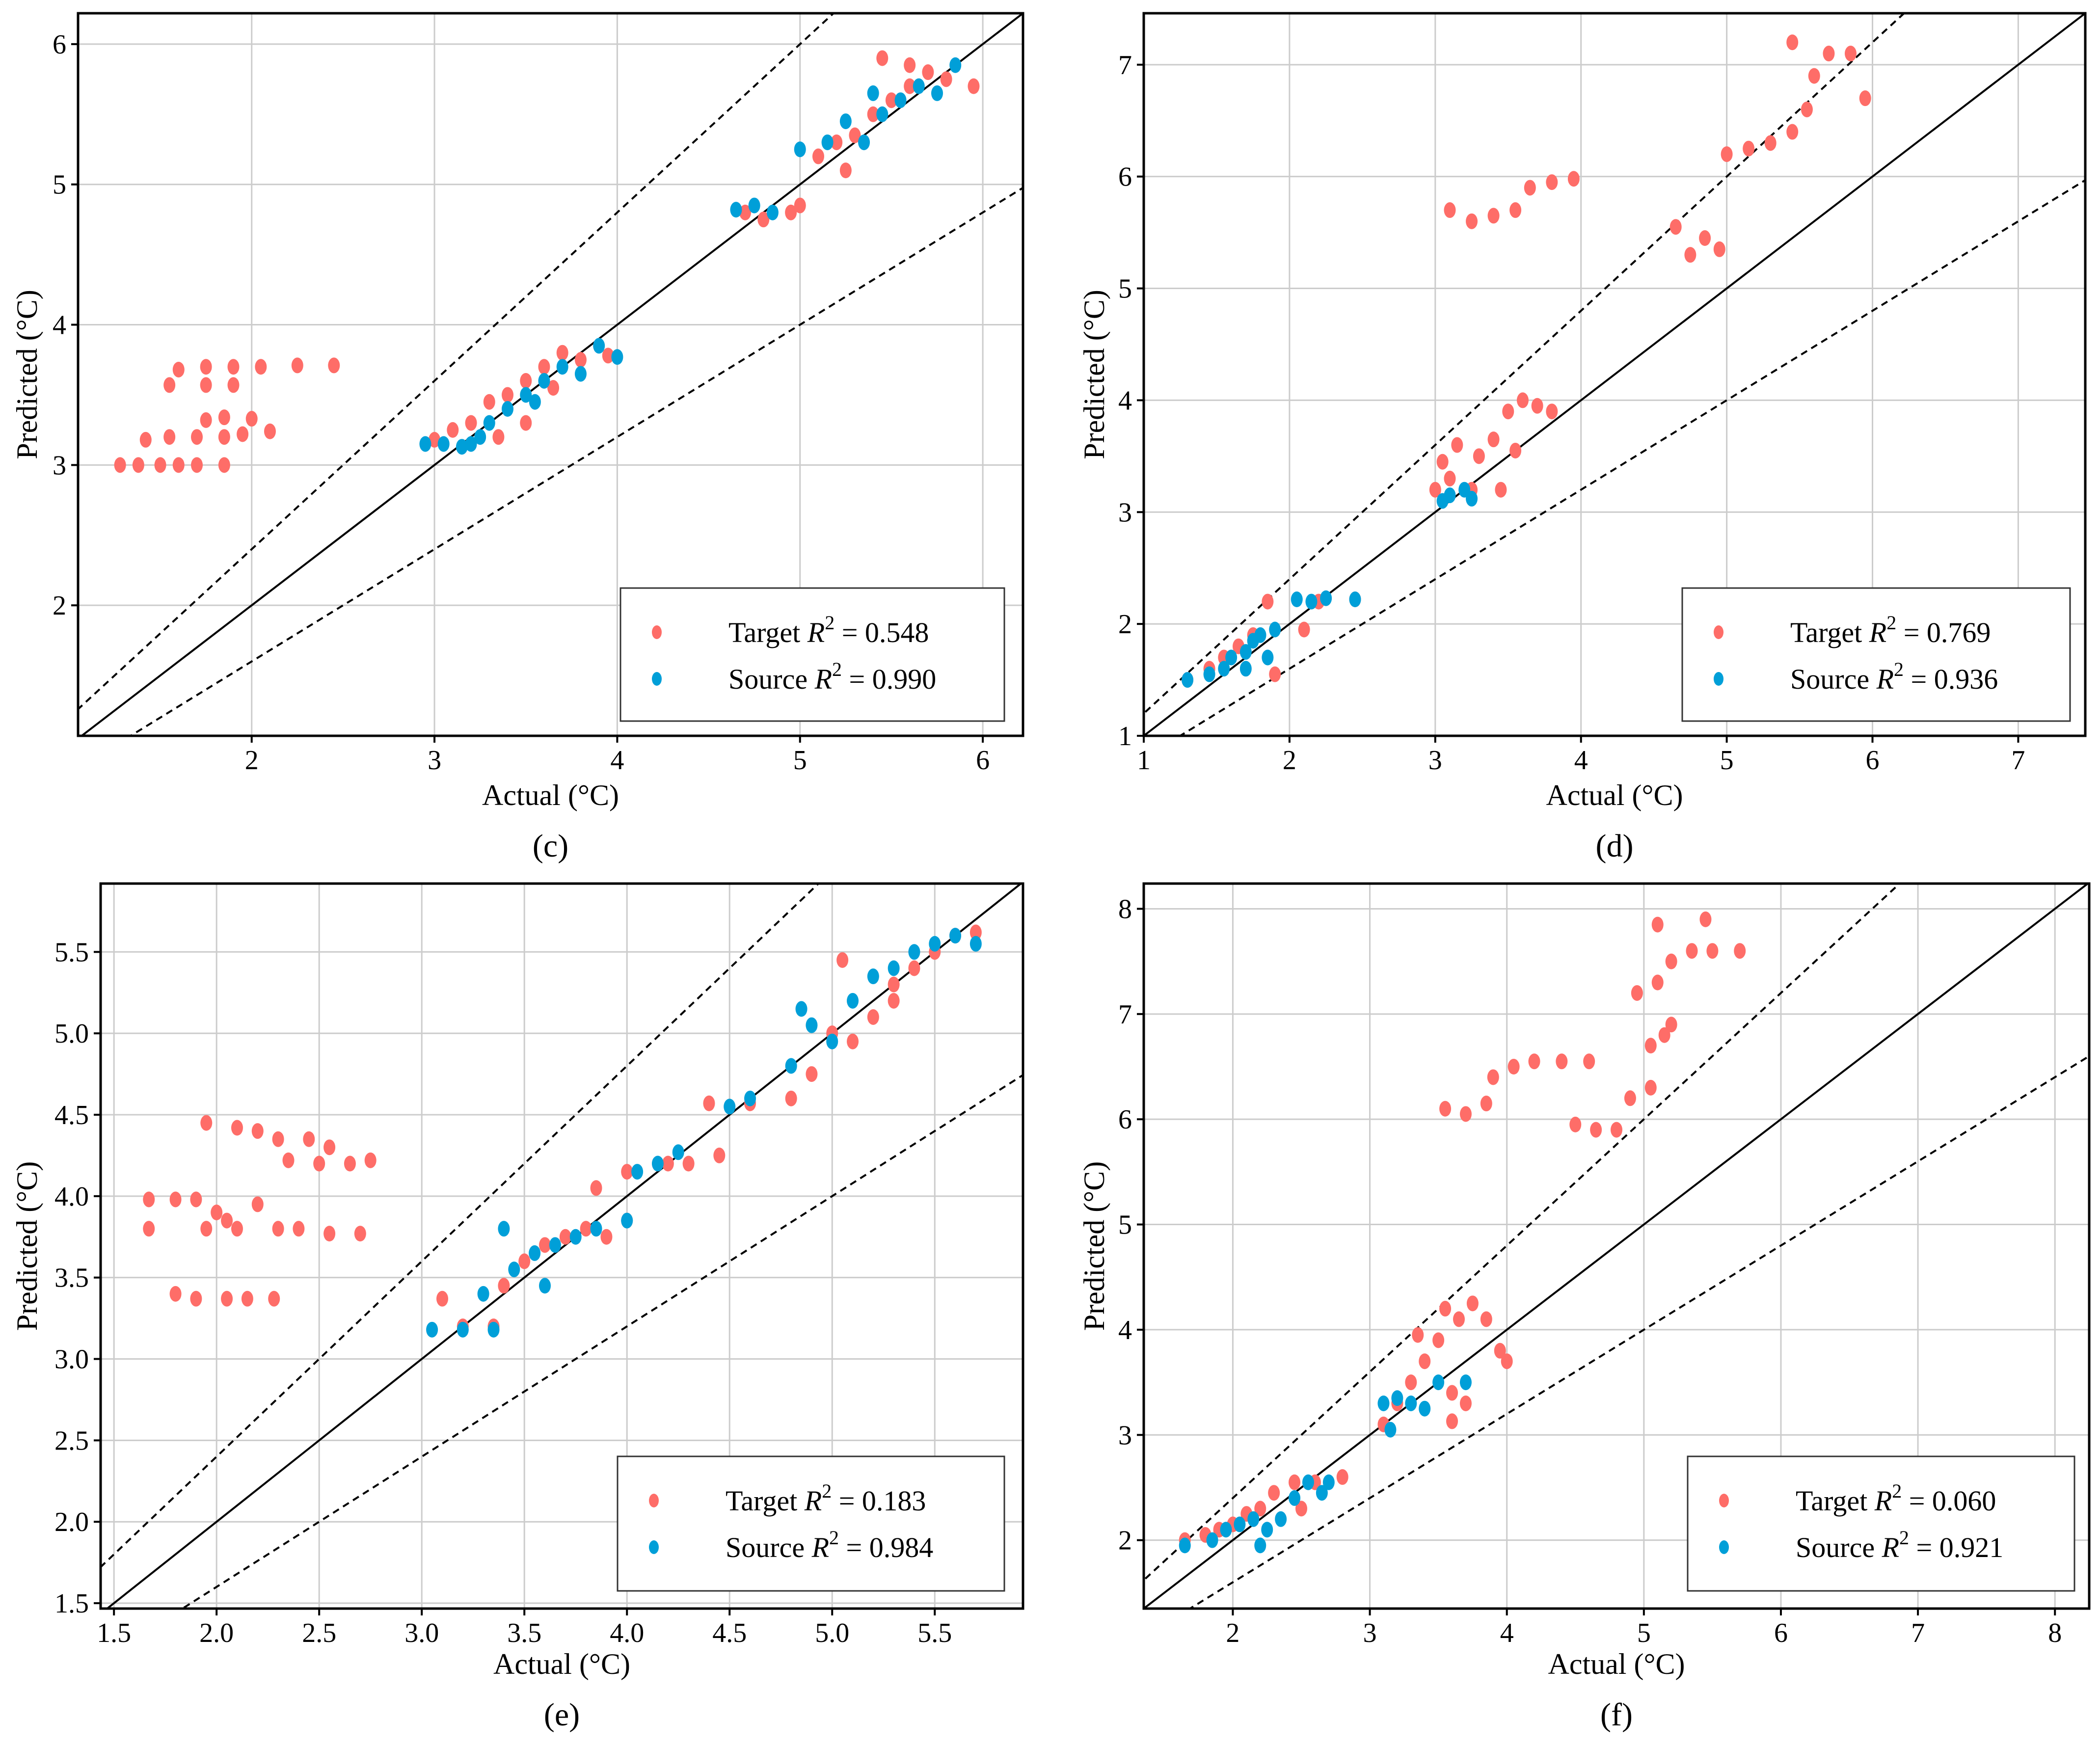 The height and width of the screenshot is (1746, 2100). What do you see at coordinates (1125, 1541) in the screenshot?
I see `y-tick-label: 2` at bounding box center [1125, 1541].